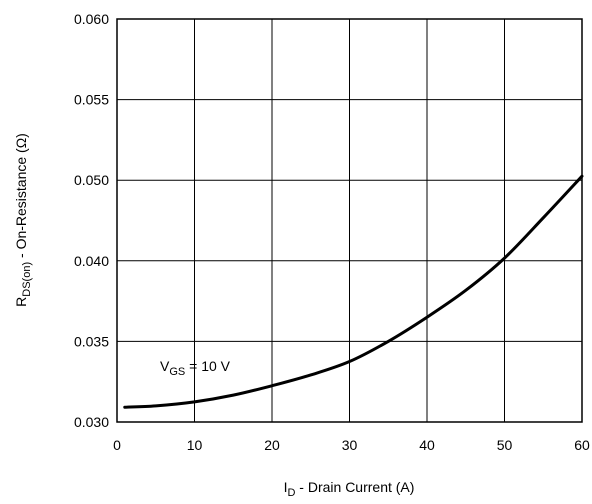 The height and width of the screenshot is (504, 592). Describe the element at coordinates (91, 422) in the screenshot. I see `y-tick-label: 0.030` at that location.